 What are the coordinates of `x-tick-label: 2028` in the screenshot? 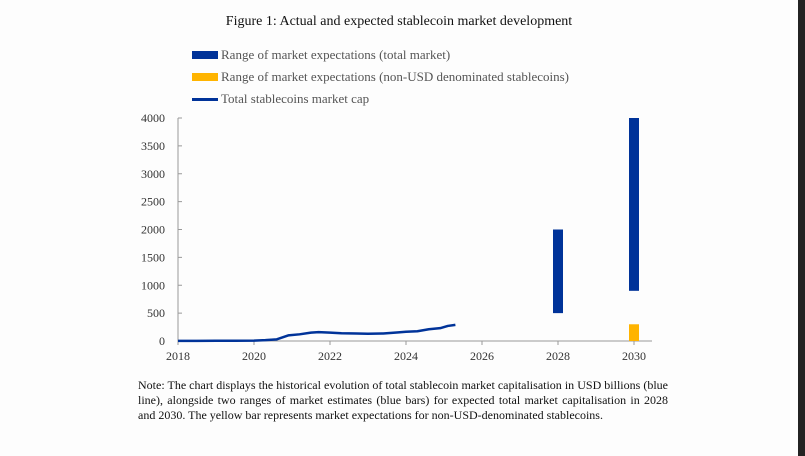 It's located at (558, 356).